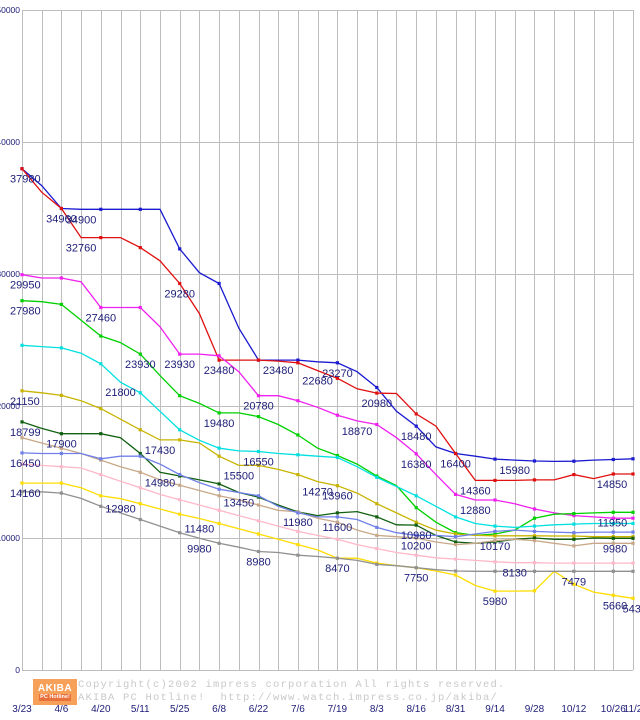 The height and width of the screenshot is (720, 640). Describe the element at coordinates (338, 528) in the screenshot. I see `data-label: 11600` at that location.